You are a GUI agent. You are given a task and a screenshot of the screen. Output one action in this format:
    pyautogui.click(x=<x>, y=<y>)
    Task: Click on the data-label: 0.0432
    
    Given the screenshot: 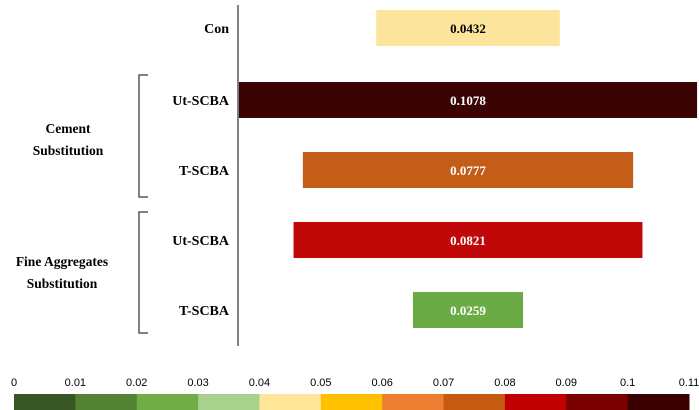 What is the action you would take?
    pyautogui.click(x=468, y=28)
    